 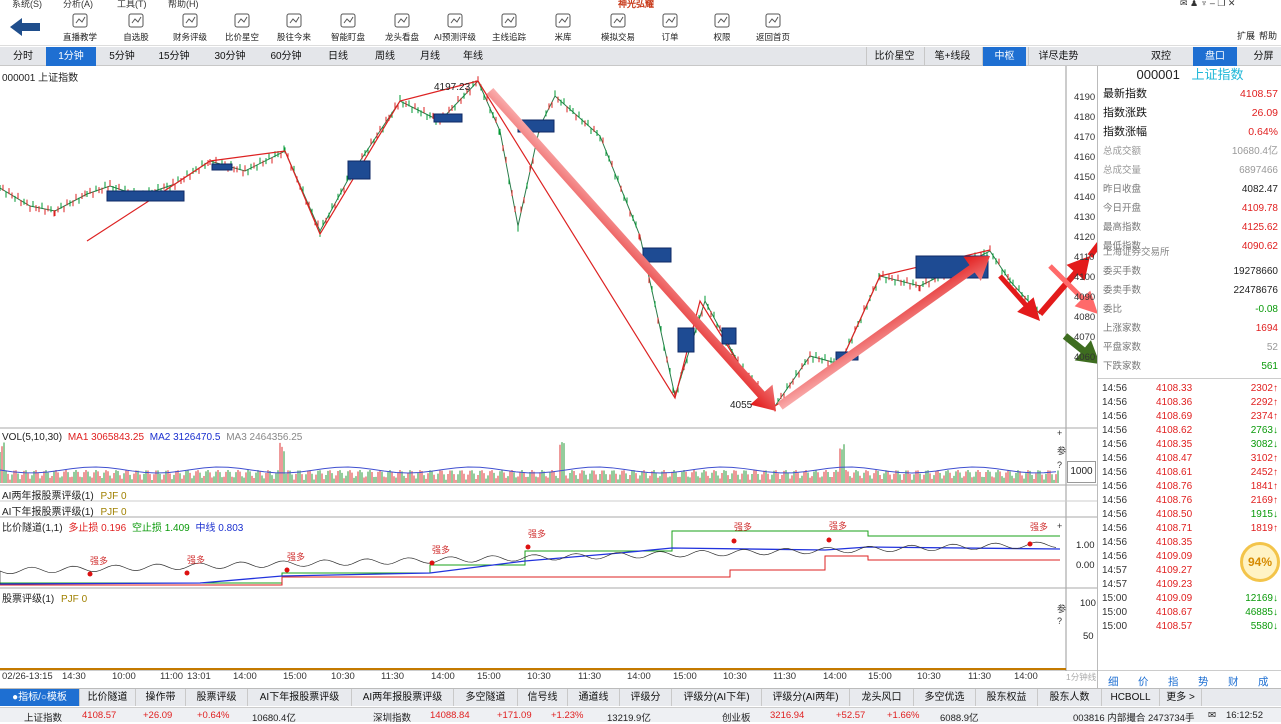 I want to click on toolbar-item-8: 主线追踪, so click(x=509, y=29).